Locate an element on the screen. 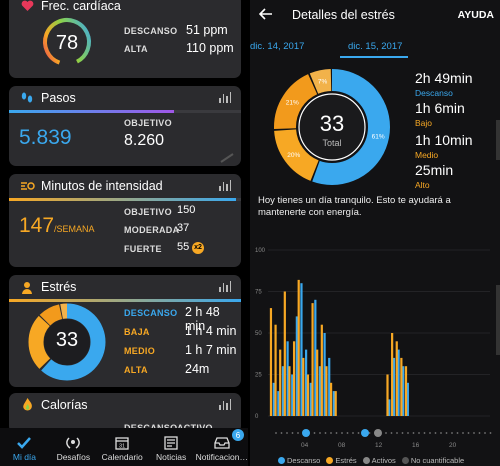 The height and width of the screenshot is (466, 500). help-button: AYUDA is located at coordinates (475, 15).